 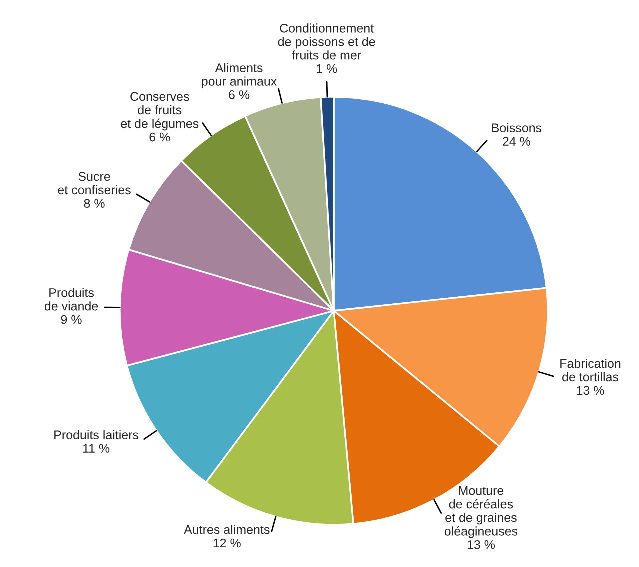 What do you see at coordinates (96, 448) in the screenshot?
I see `data-label: 11 %` at bounding box center [96, 448].